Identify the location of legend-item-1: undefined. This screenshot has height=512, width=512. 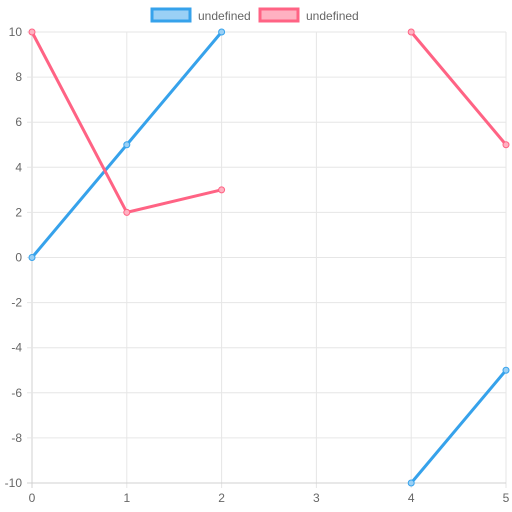
(200, 15).